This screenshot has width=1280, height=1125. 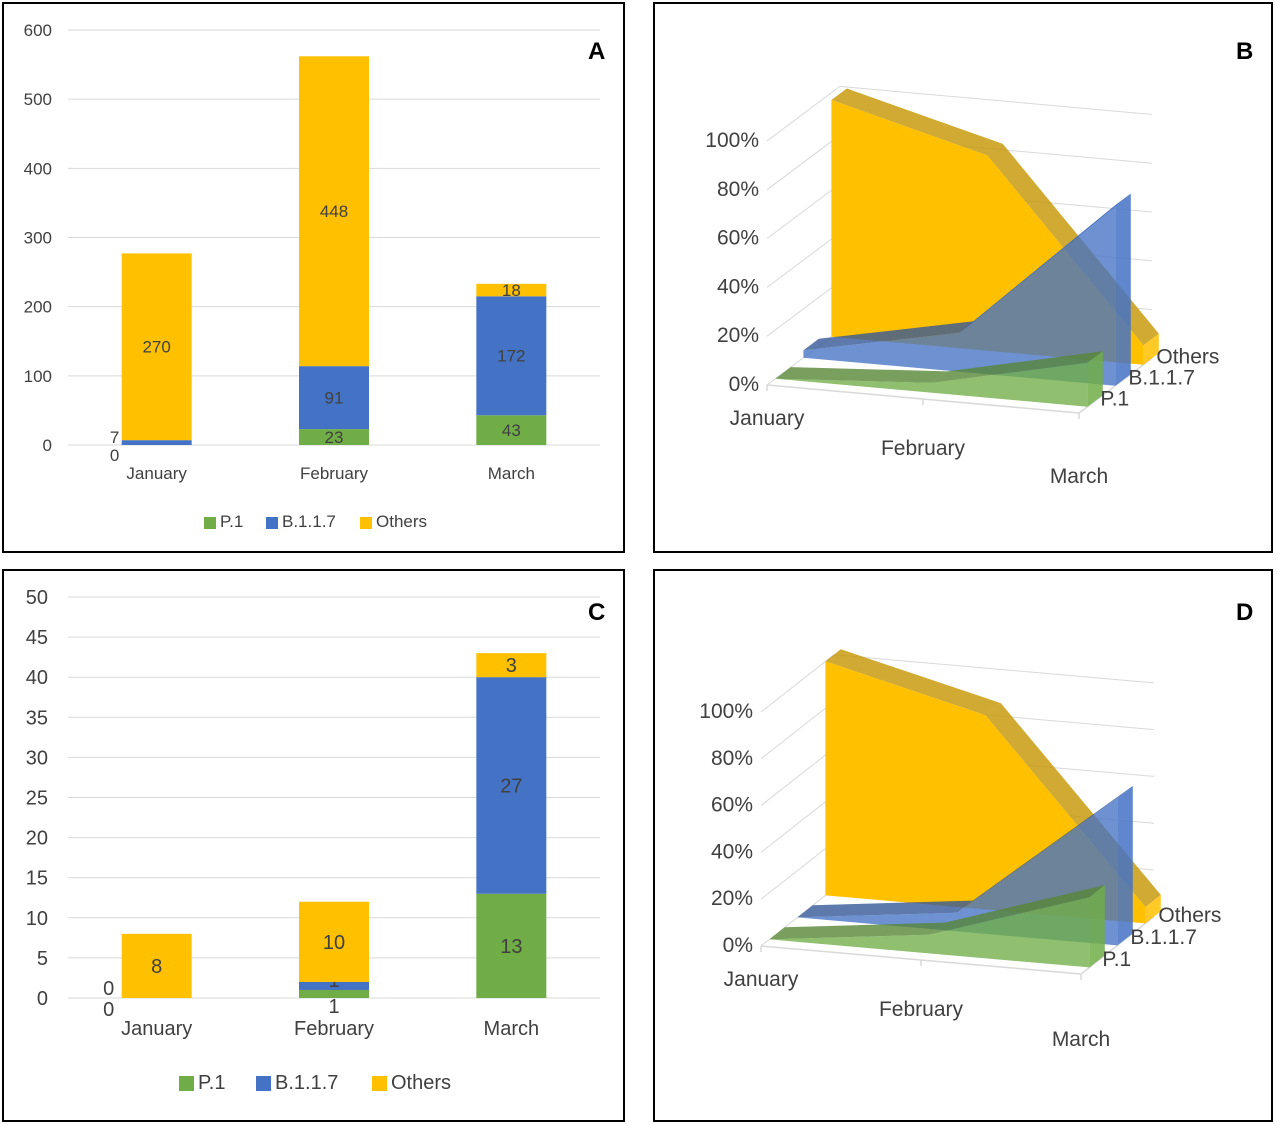 I want to click on data-label-b-1-1-7: 0, so click(x=108, y=989).